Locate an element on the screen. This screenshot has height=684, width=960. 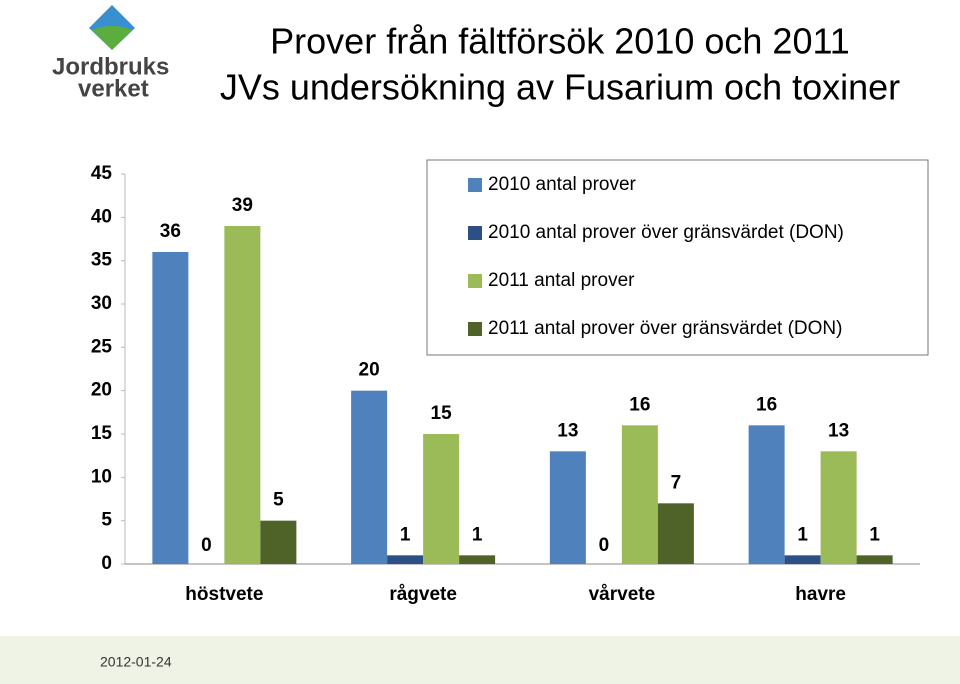
x-tick-label: höstvete is located at coordinates (224, 594).